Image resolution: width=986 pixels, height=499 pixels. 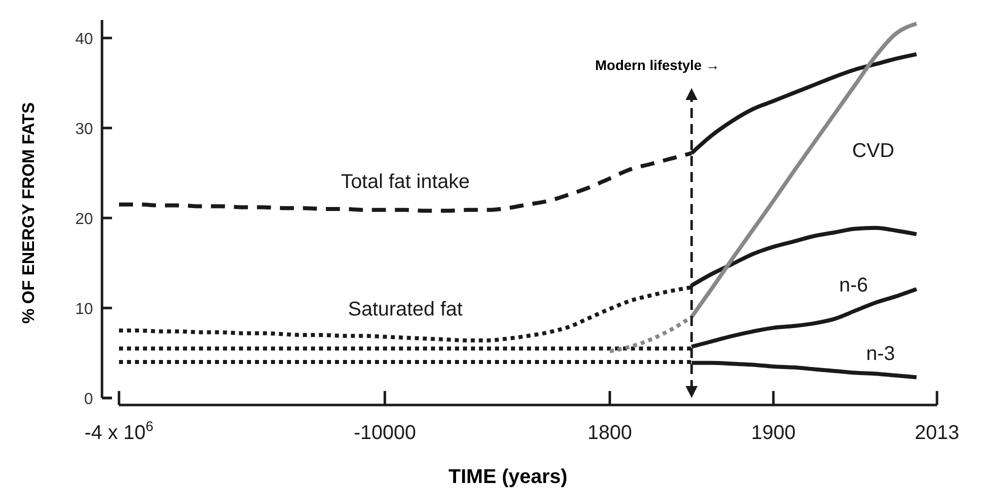 I want to click on series-label: Total fat intake, so click(x=405, y=181).